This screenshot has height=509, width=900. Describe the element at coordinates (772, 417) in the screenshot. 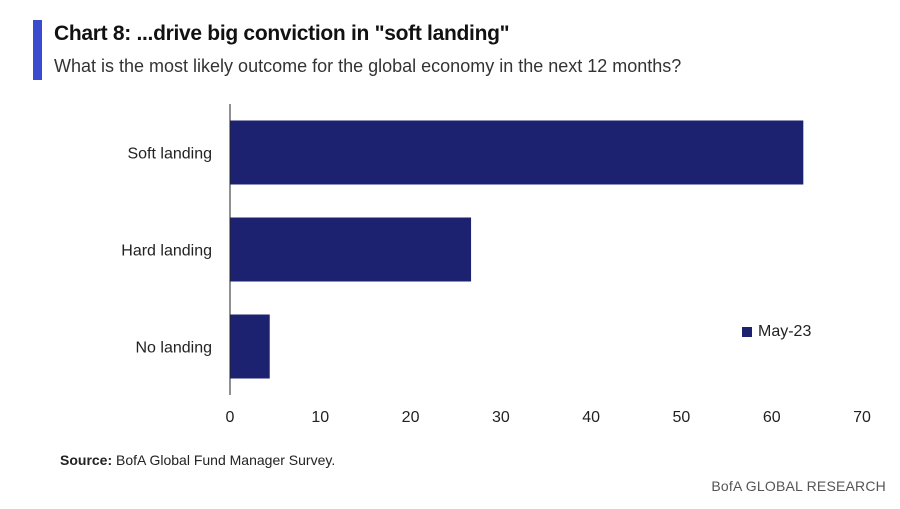

I see `x-tick-label: 60` at that location.